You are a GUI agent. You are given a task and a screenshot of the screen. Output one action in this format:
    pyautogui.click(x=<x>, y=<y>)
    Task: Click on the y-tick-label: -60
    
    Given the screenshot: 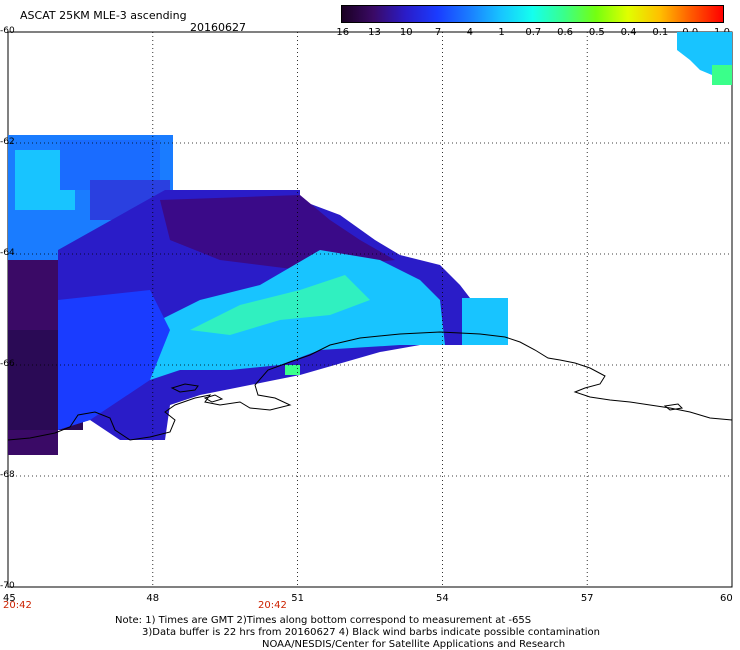 What is the action you would take?
    pyautogui.click(x=7, y=31)
    